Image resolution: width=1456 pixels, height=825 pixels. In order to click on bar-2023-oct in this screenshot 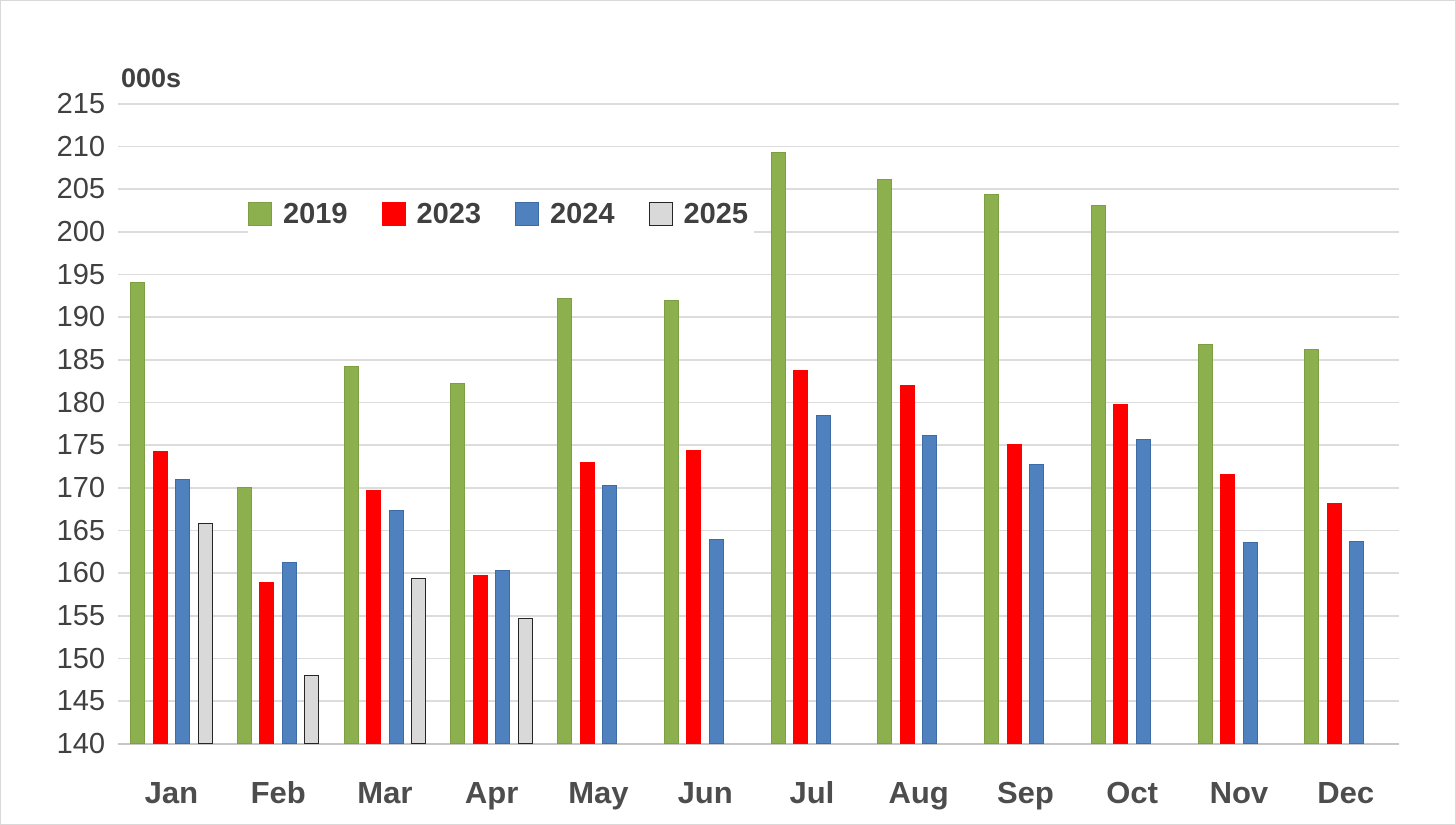, I will do `click(1121, 573)`.